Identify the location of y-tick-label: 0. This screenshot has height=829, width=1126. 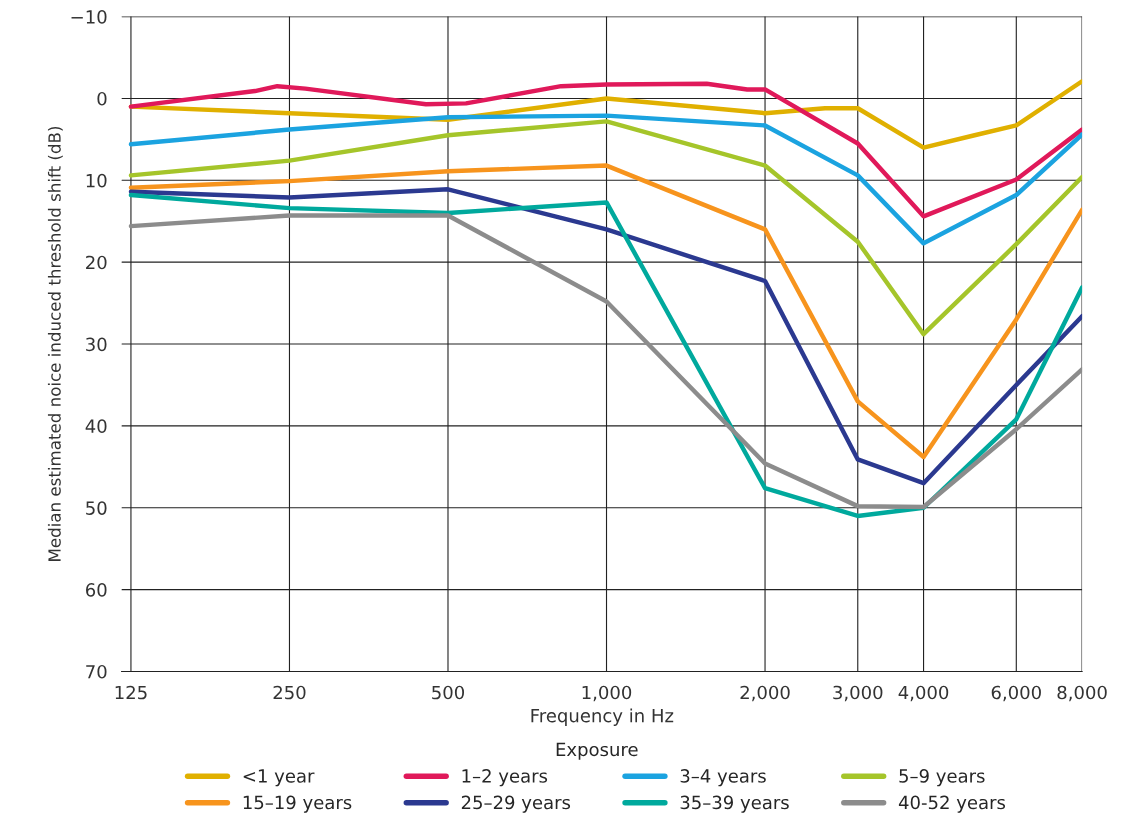
(102, 98).